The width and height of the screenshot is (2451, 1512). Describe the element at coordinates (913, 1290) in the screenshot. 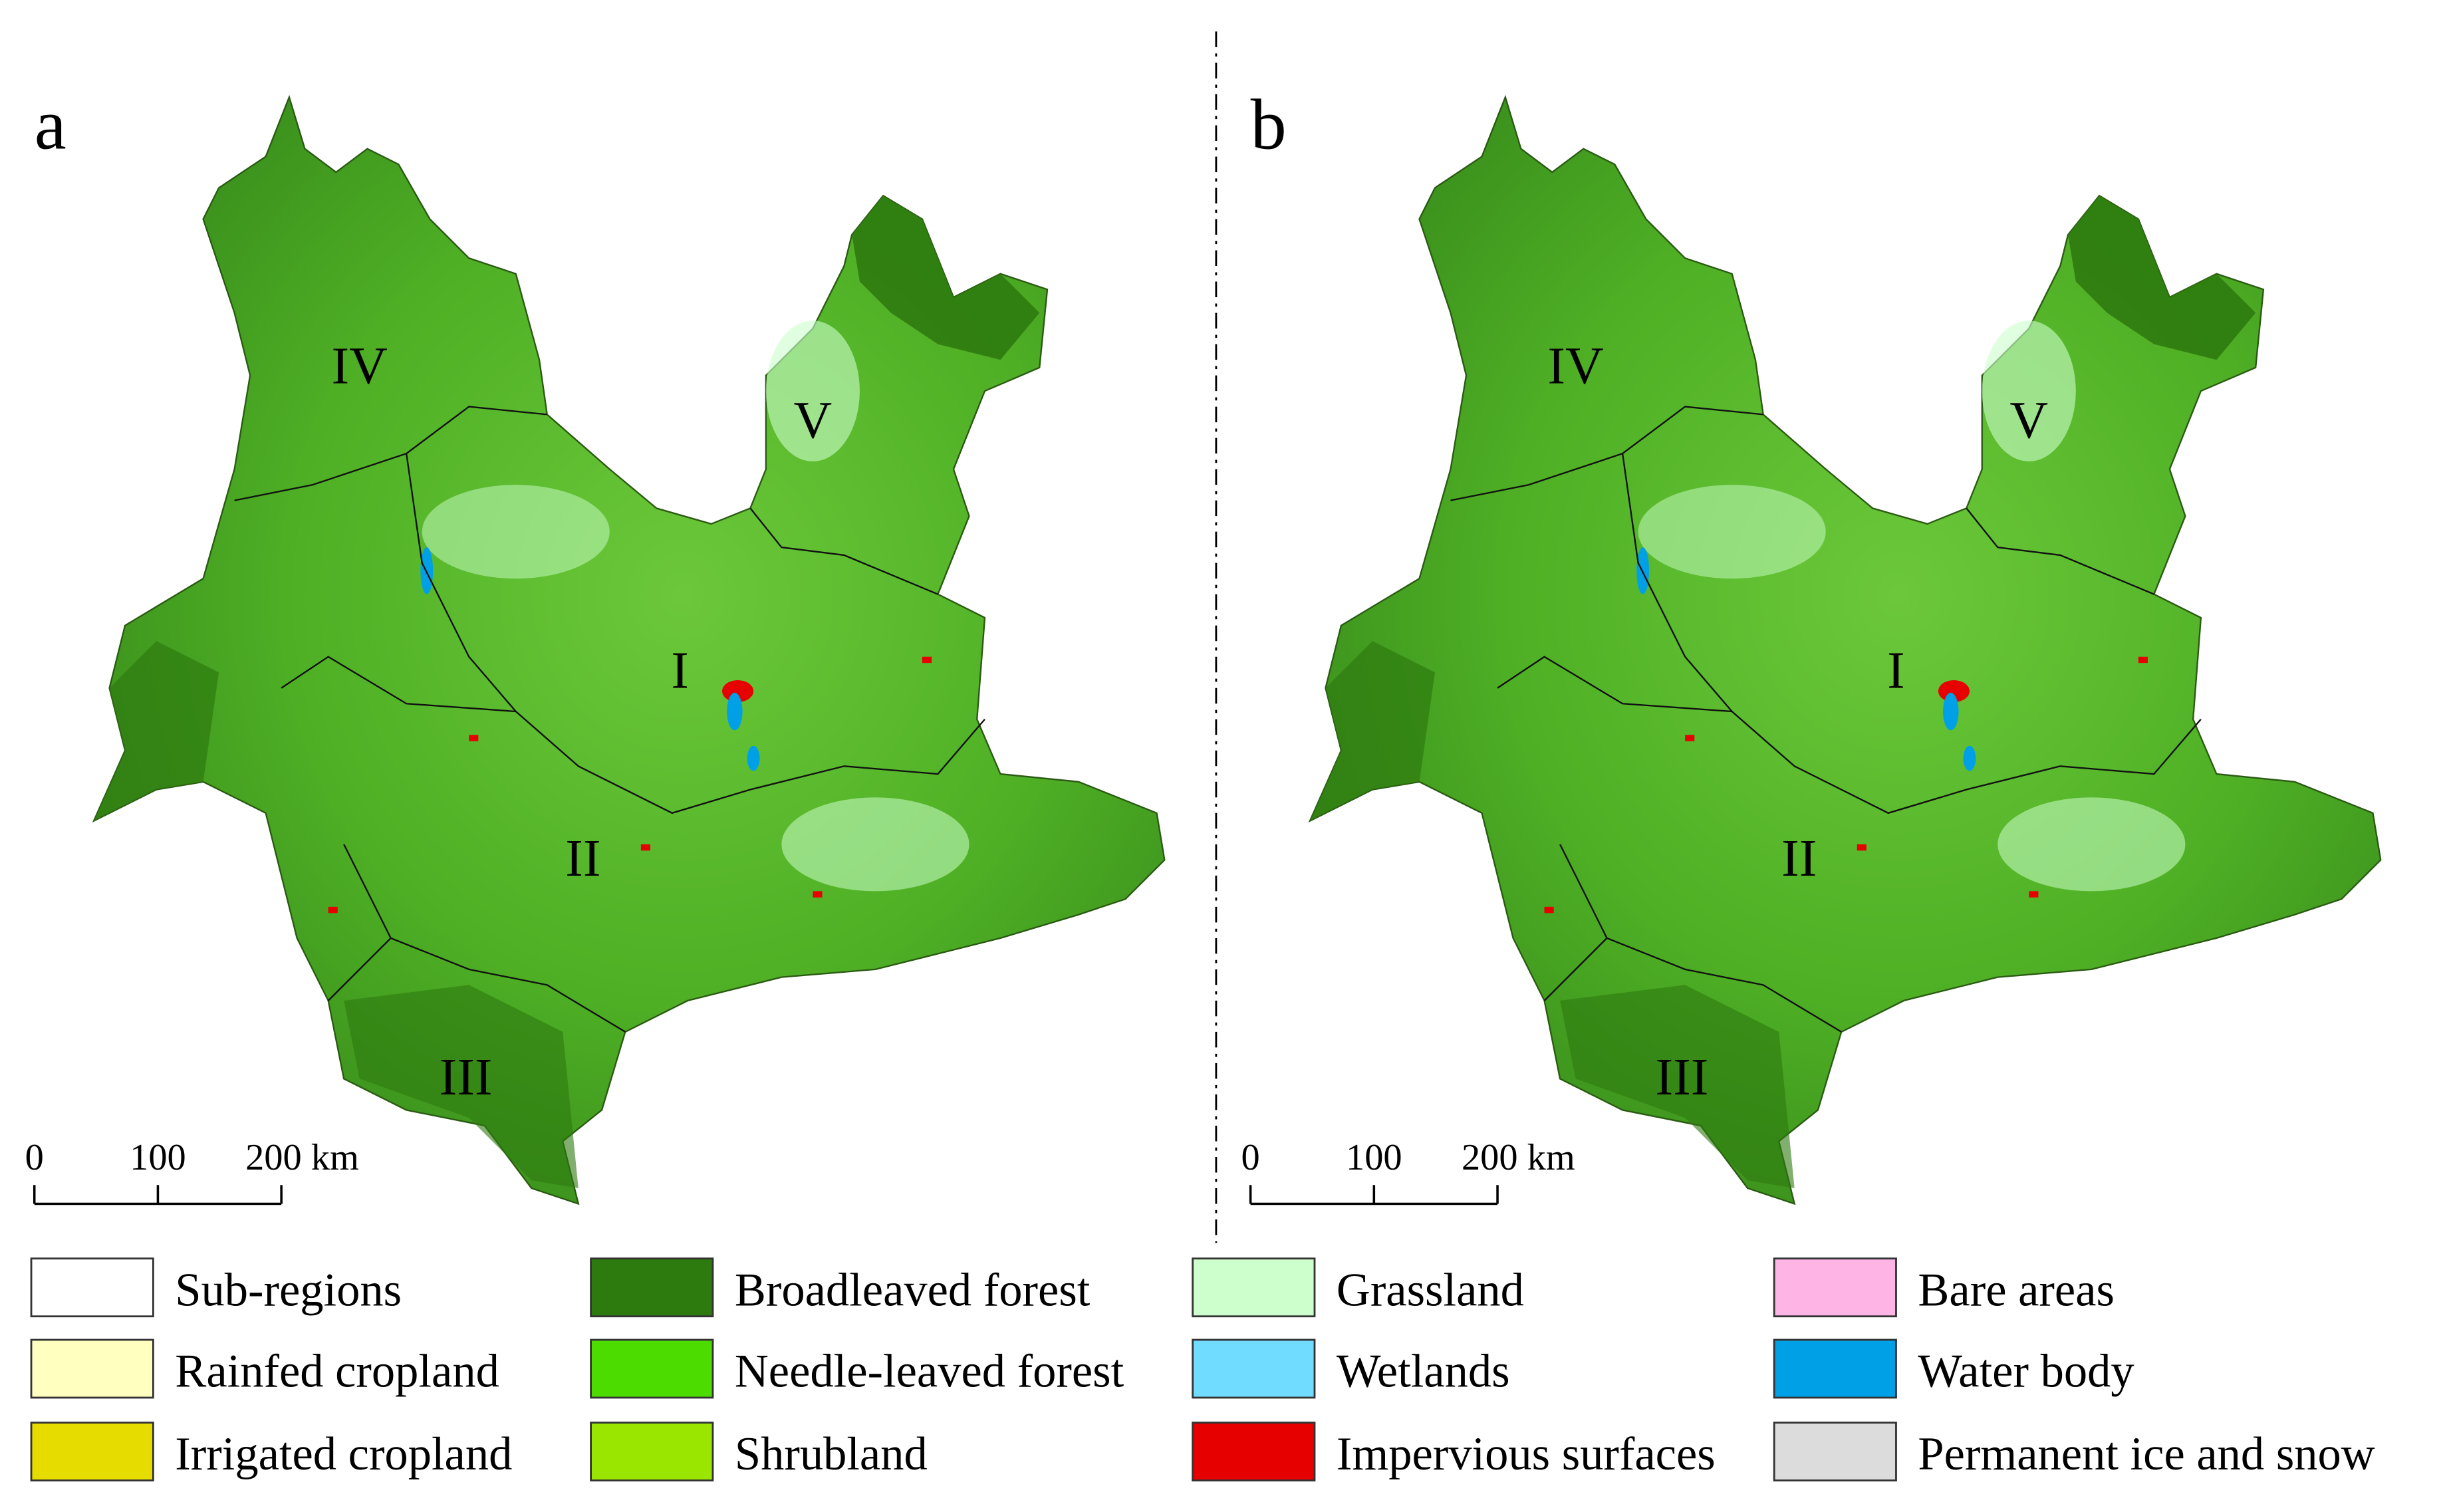

I see `legend-label: Broadleaved forest` at that location.